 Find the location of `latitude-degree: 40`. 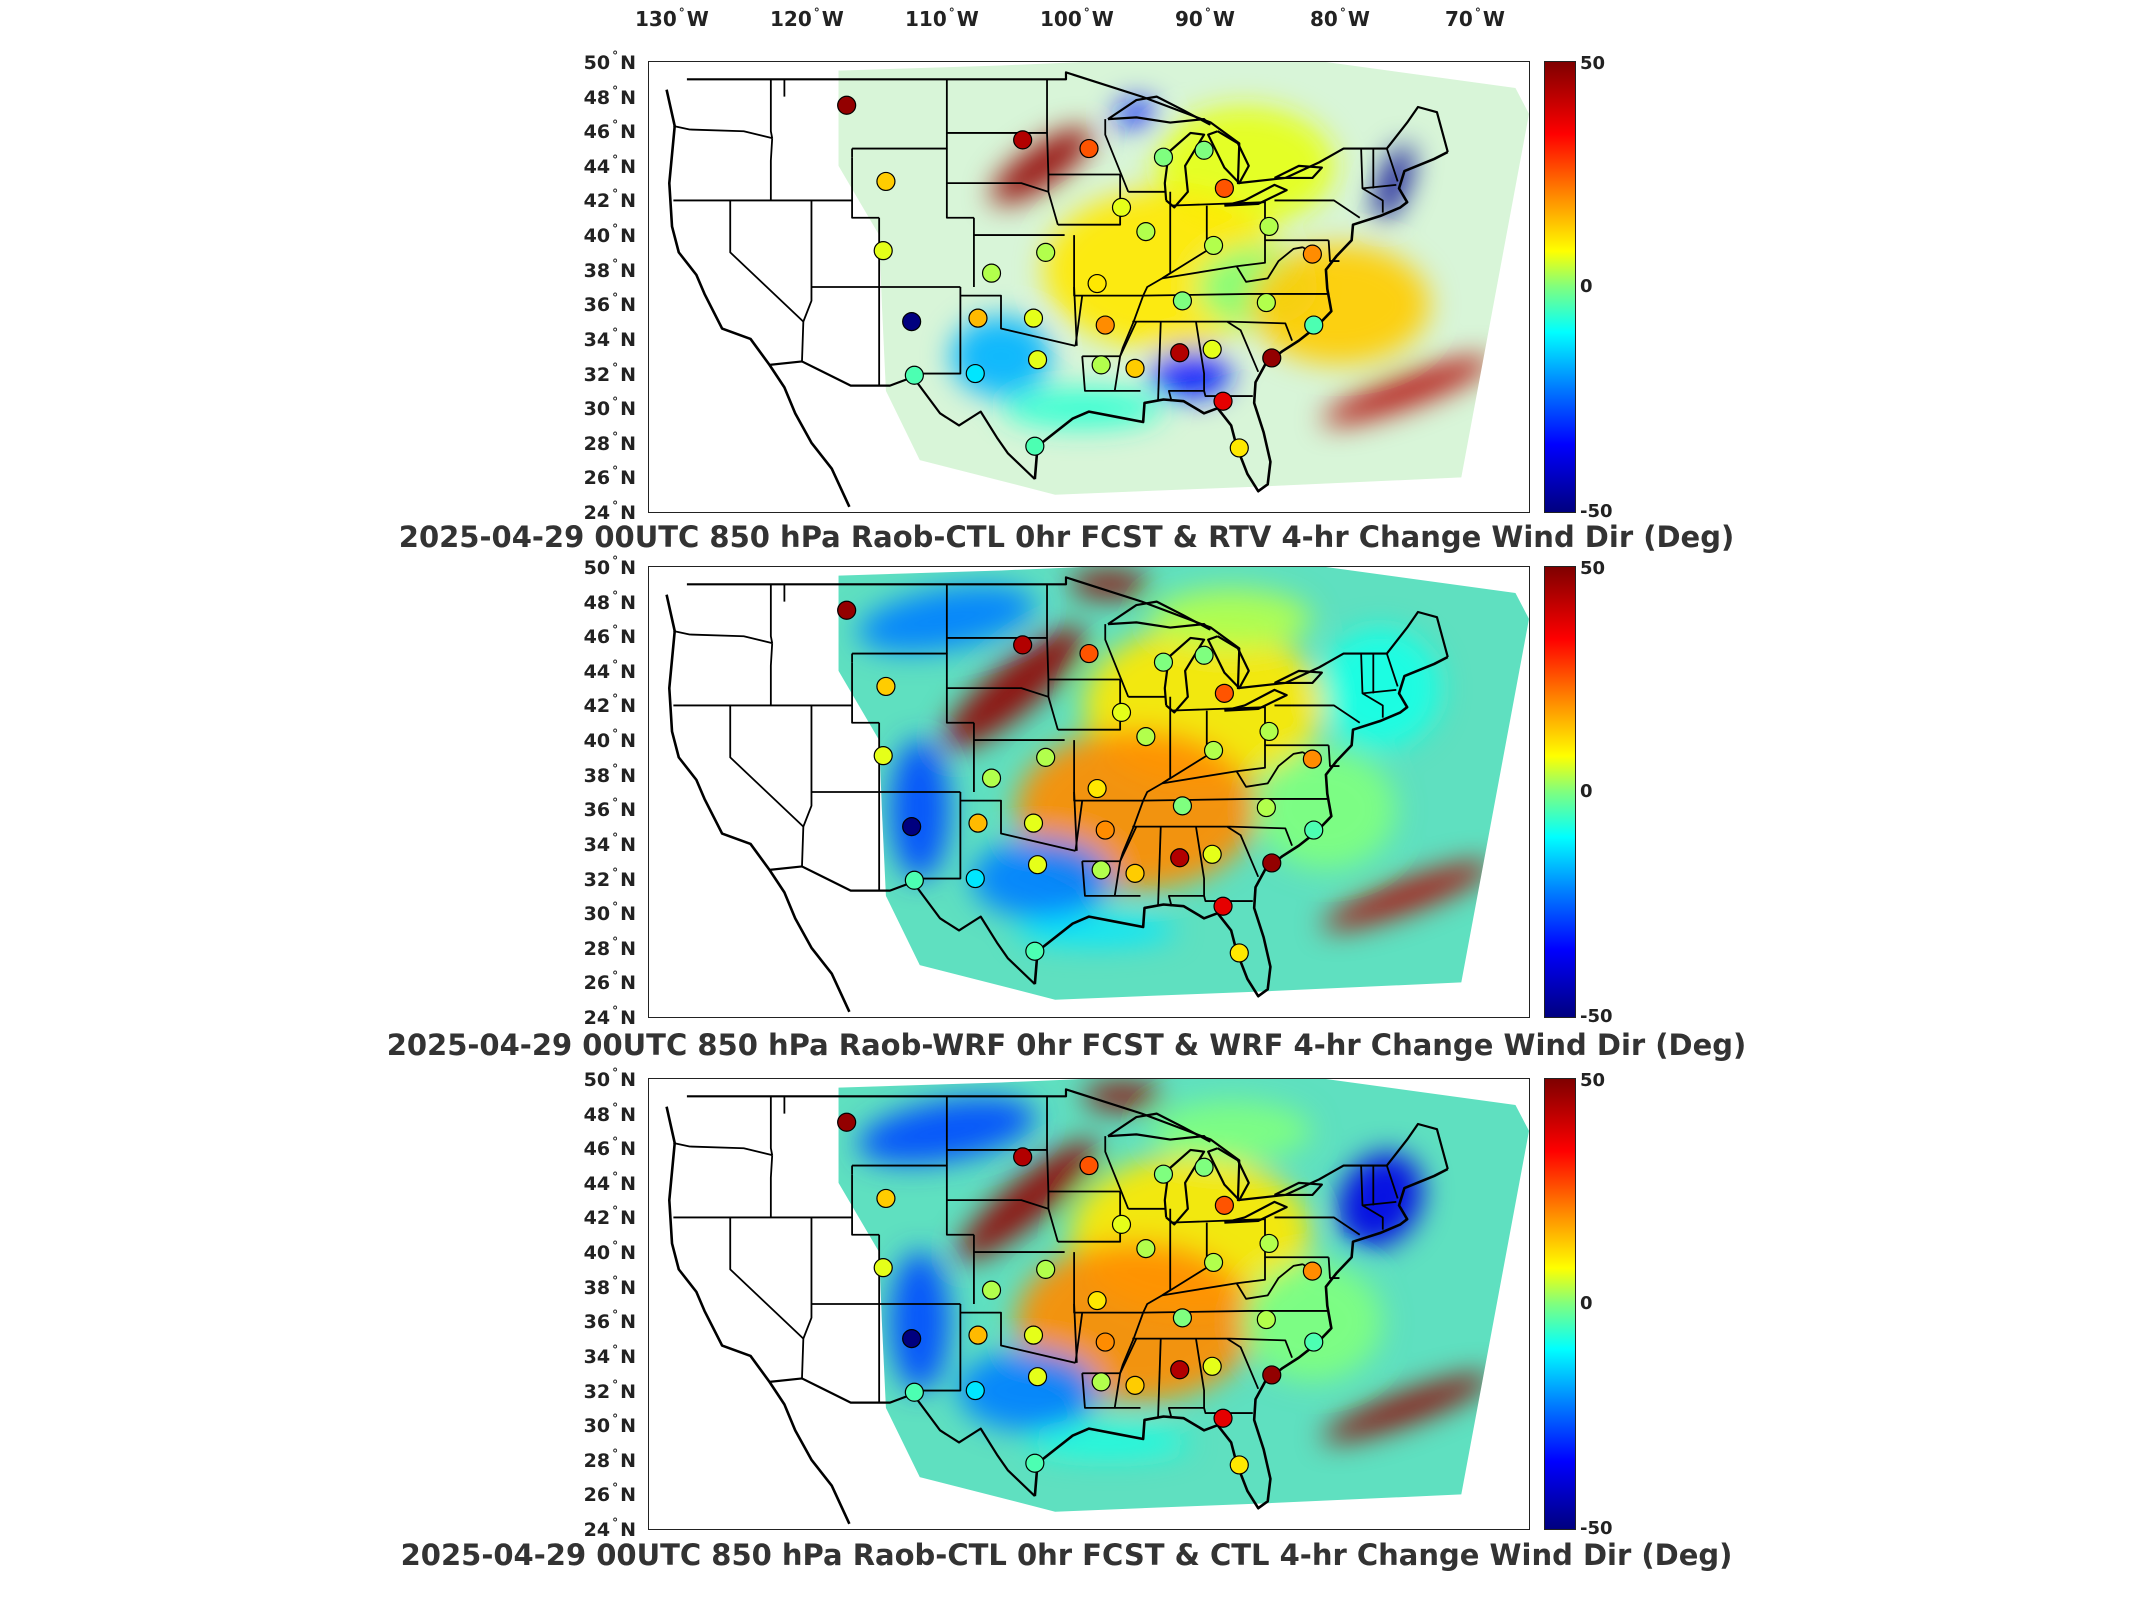

latitude-degree: 40 is located at coordinates (597, 741).